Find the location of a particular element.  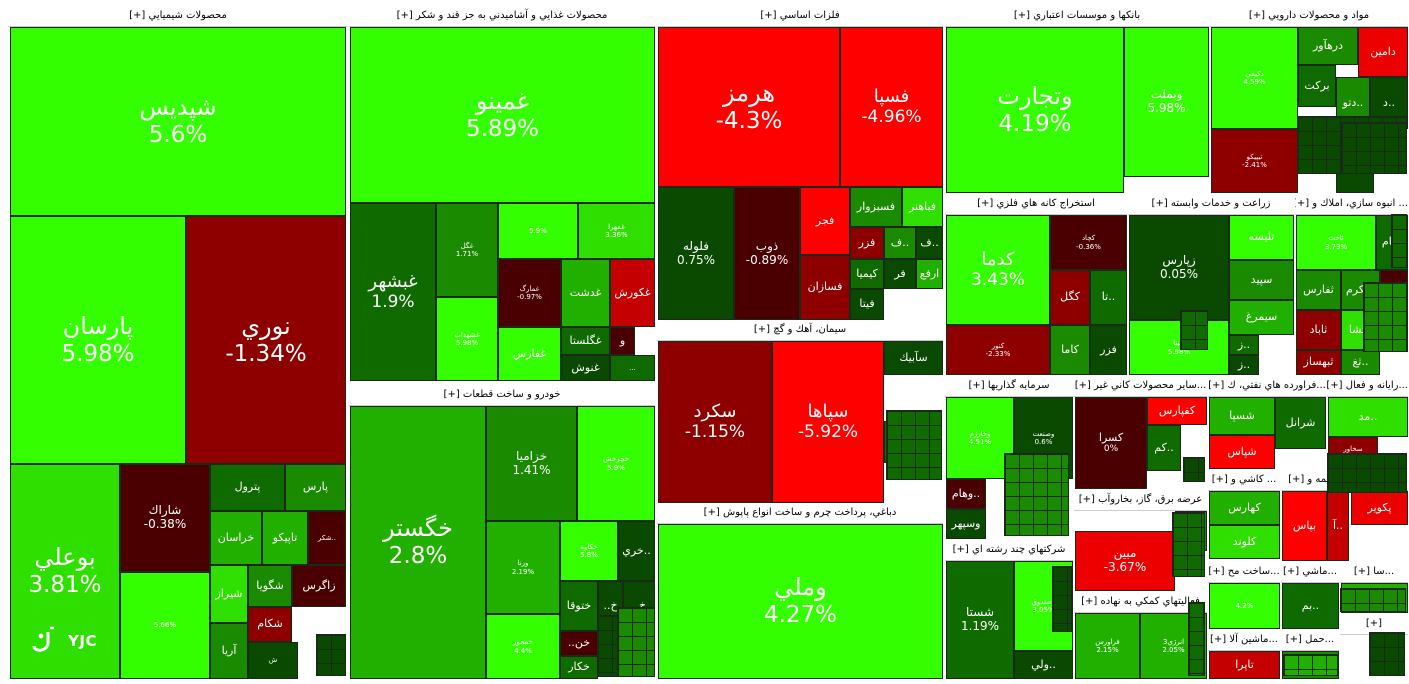

stock-tile: كاما is located at coordinates (1070, 350).